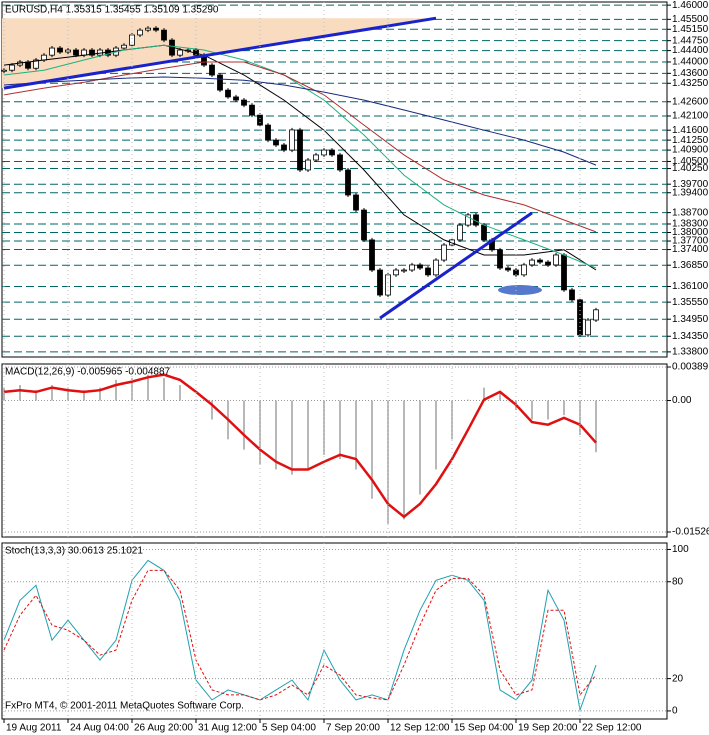 The image size is (709, 735). Describe the element at coordinates (690, 29) in the screenshot. I see `y-tick-label: 1.45150` at that location.